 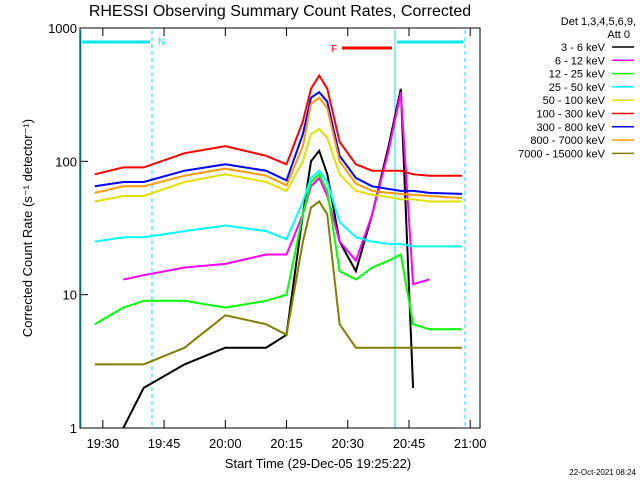 I want to click on y-tick-label: 100, so click(x=66, y=161).